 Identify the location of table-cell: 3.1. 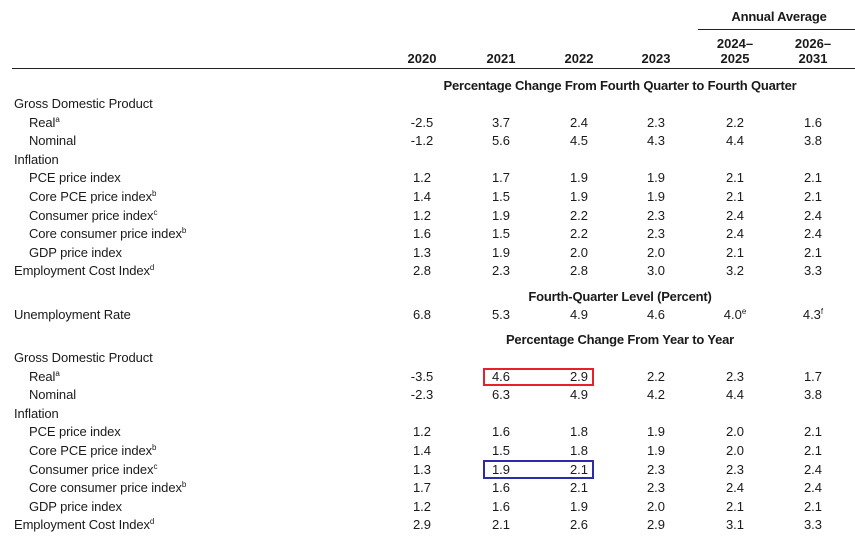
(735, 525).